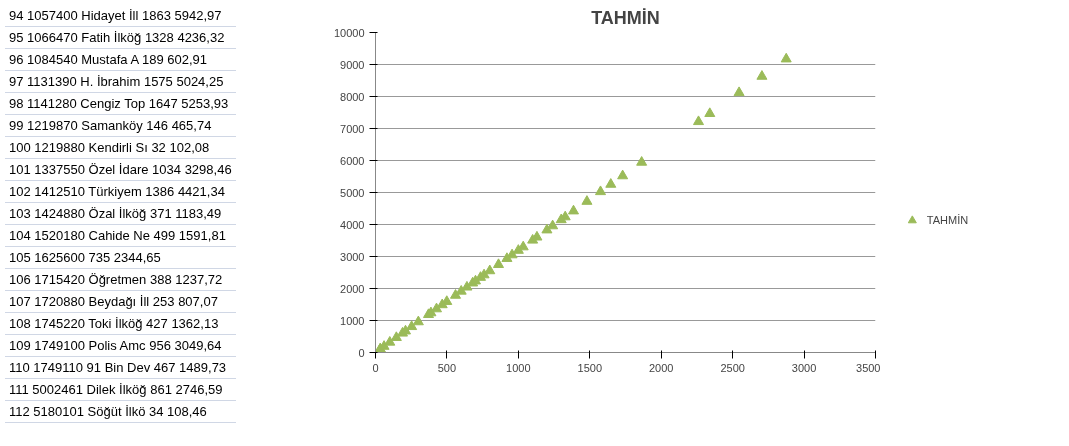 This screenshot has height=446, width=1069. I want to click on x-tick-label: 500, so click(447, 367).